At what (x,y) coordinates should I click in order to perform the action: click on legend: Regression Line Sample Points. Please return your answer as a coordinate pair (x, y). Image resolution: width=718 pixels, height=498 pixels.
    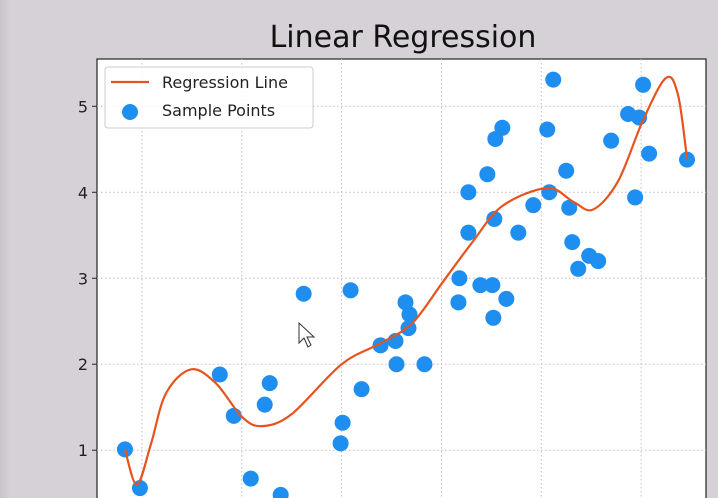
    Looking at the image, I should click on (209, 97).